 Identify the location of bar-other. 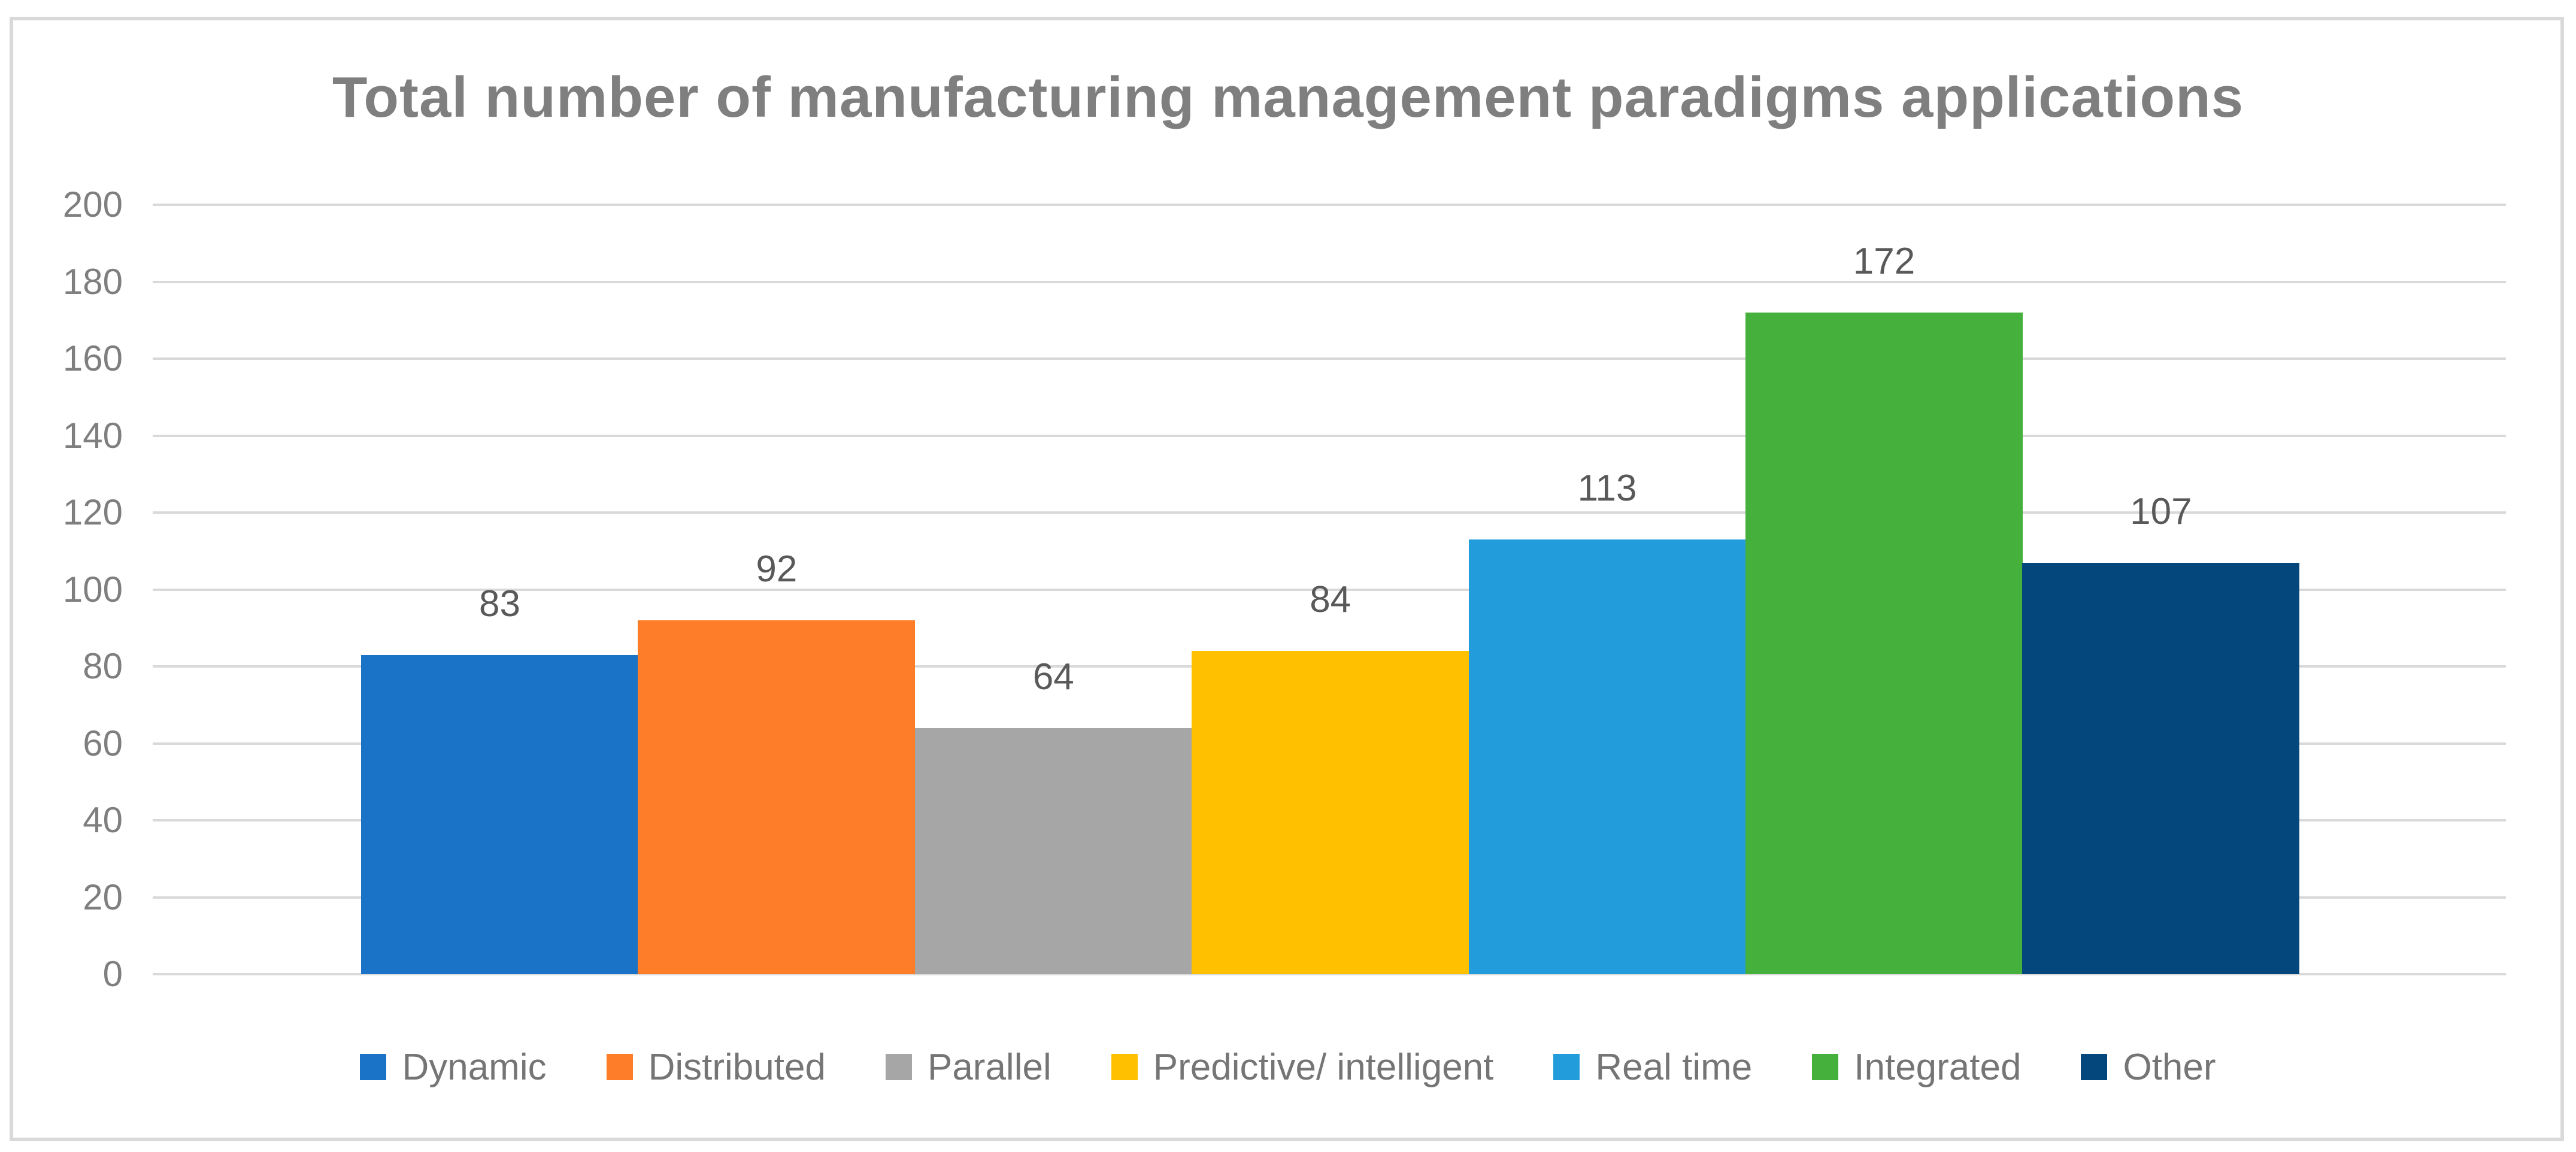
(2161, 768).